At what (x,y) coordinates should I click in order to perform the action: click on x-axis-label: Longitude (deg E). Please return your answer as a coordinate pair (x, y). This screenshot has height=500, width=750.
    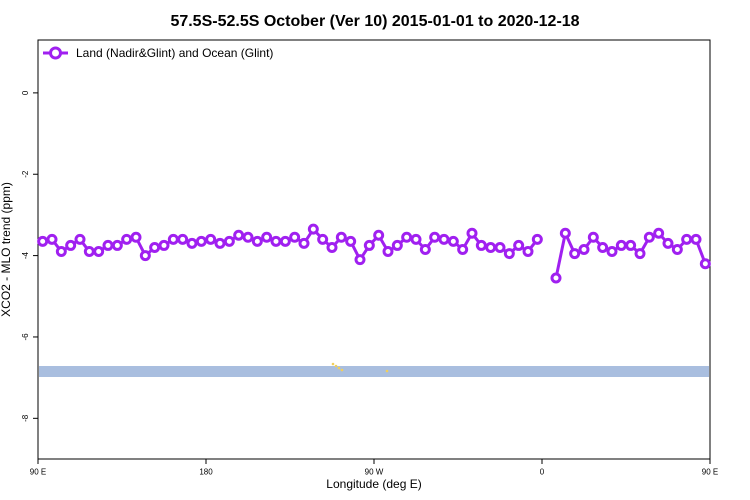
    Looking at the image, I should click on (373, 484).